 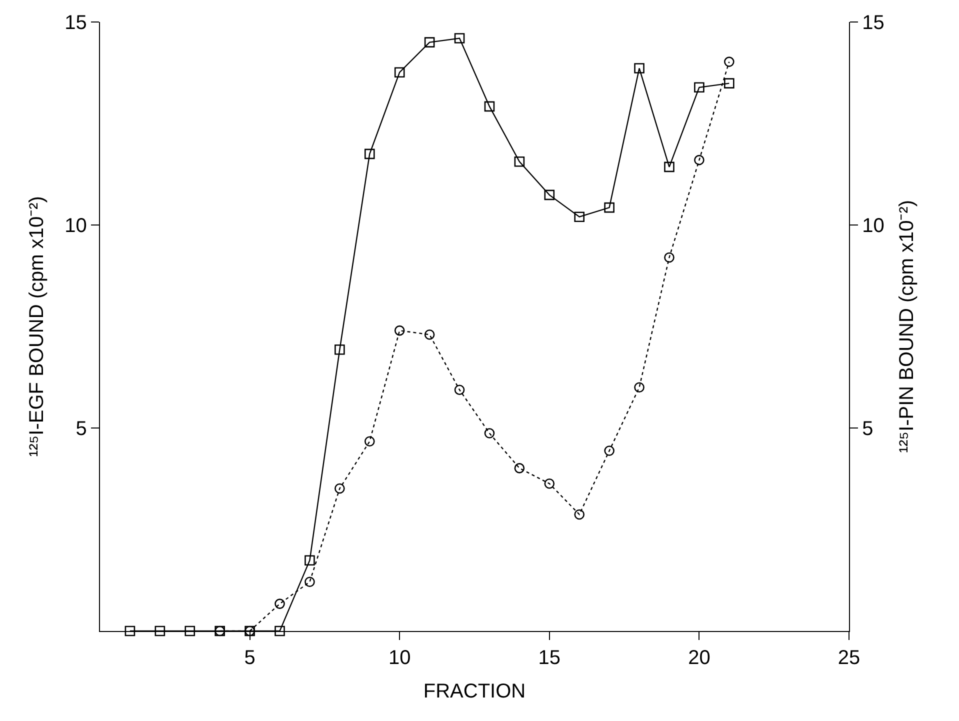 I want to click on y-axis-title: ¹²⁵I-EGF BOUND (cpm x10⁻²), so click(x=37, y=326).